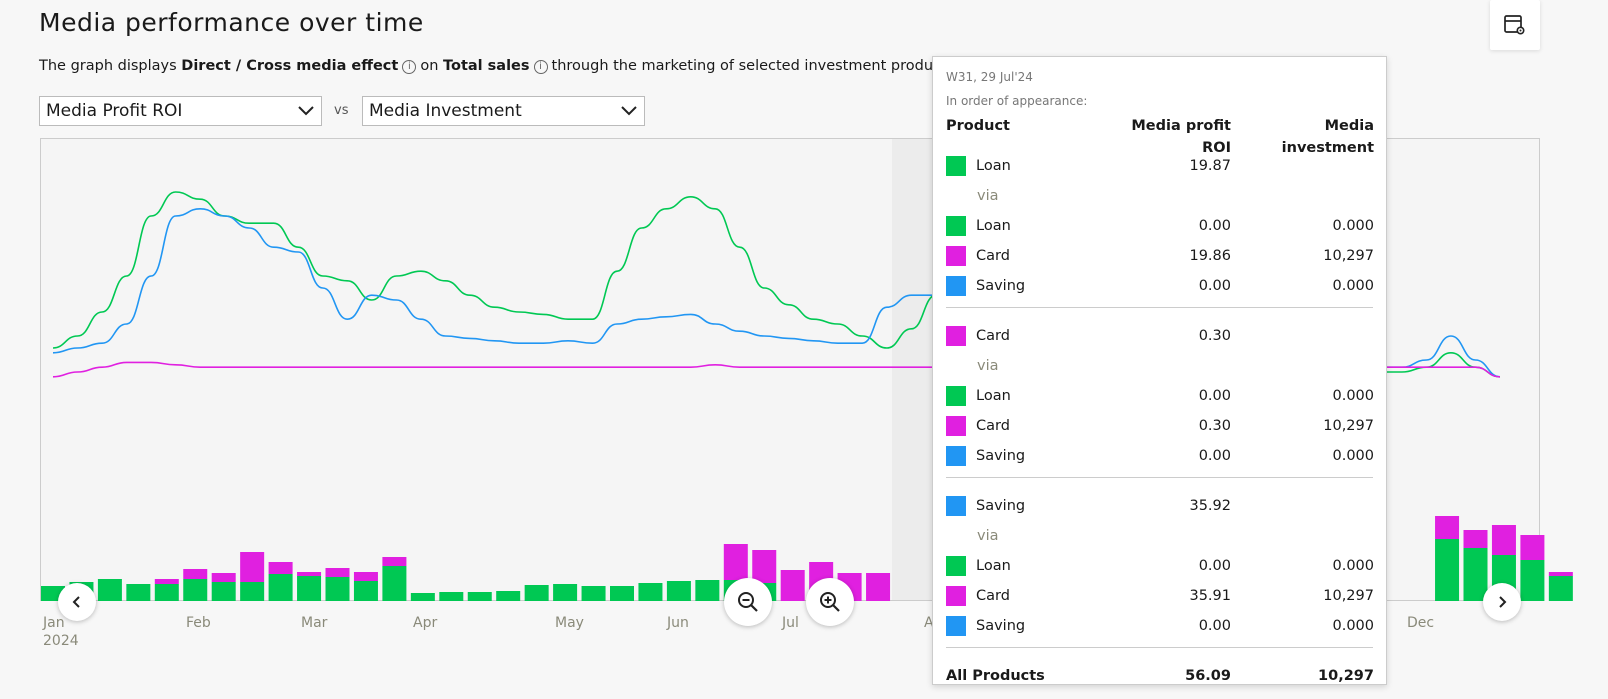 The image size is (1608, 699). What do you see at coordinates (1208, 676) in the screenshot?
I see `total-roi: 56.09` at bounding box center [1208, 676].